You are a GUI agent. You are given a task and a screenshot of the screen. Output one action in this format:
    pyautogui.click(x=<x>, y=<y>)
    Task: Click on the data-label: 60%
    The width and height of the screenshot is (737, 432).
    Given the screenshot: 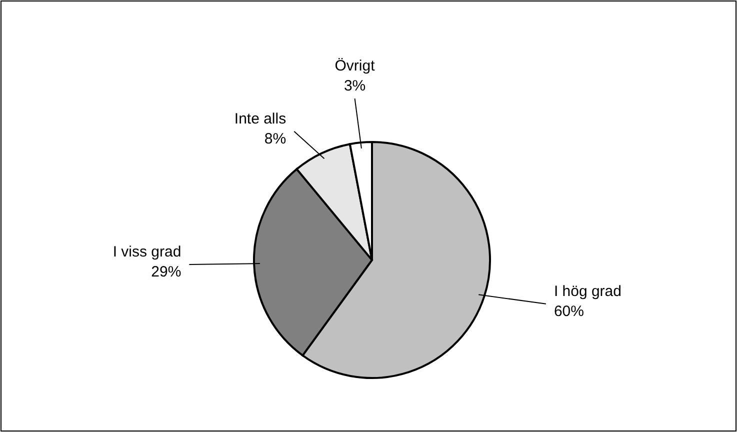 What is the action you would take?
    pyautogui.click(x=569, y=311)
    